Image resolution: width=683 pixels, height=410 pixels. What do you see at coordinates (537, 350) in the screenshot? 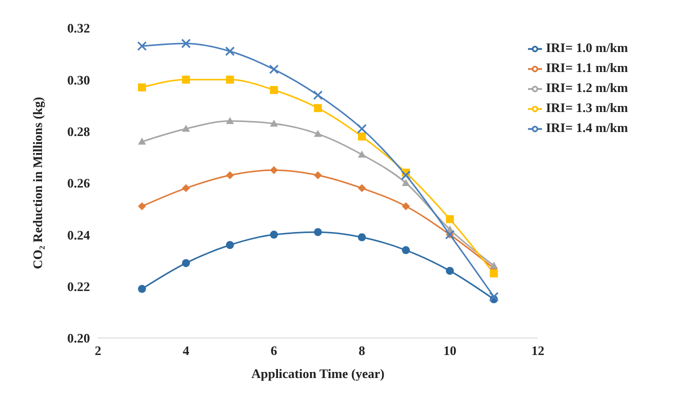
I see `x-tick-label: 12` at bounding box center [537, 350].